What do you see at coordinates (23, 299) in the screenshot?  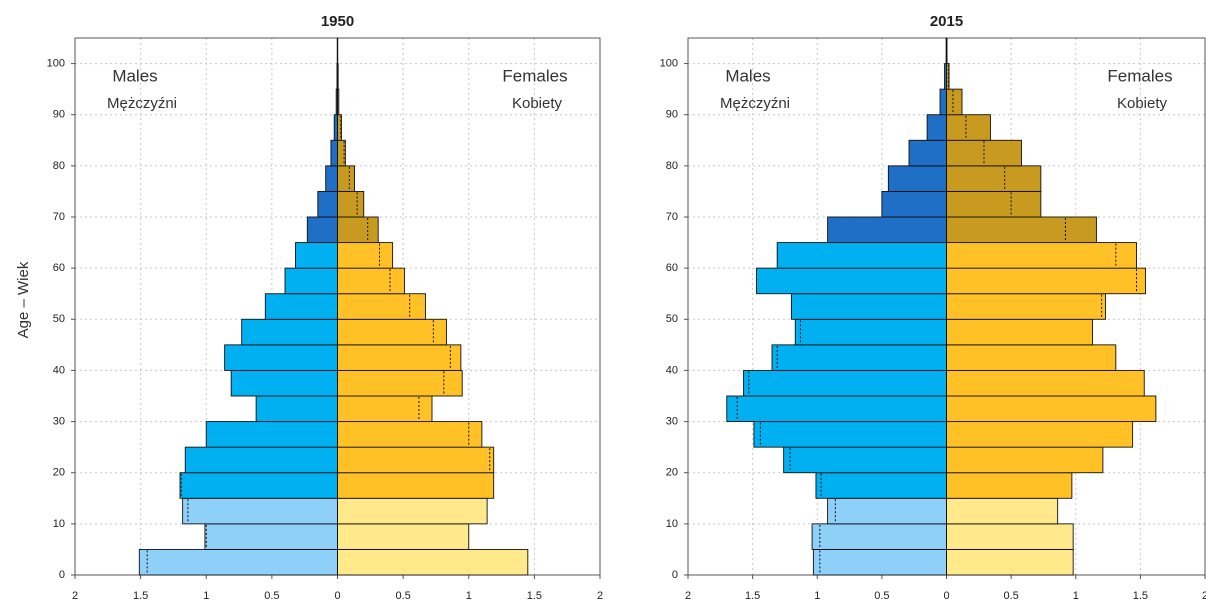 I see `y-axis-label: Age – Wiek` at bounding box center [23, 299].